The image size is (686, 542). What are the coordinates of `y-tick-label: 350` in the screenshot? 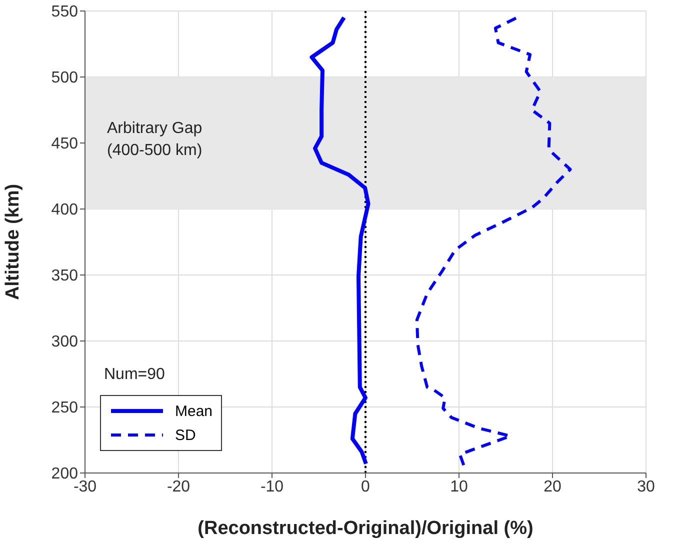 It's located at (64, 276).